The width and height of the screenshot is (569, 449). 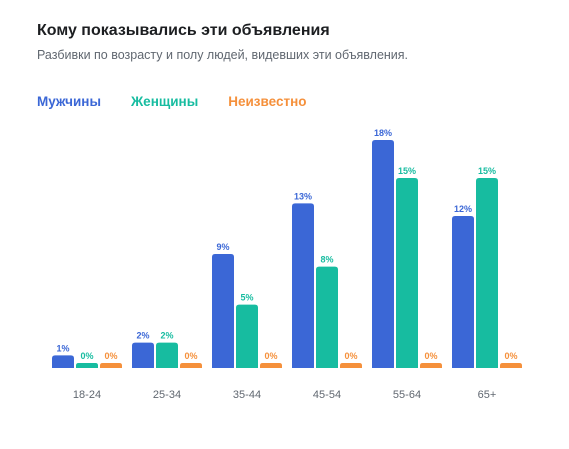 I want to click on bar-men-65+, so click(x=463, y=292).